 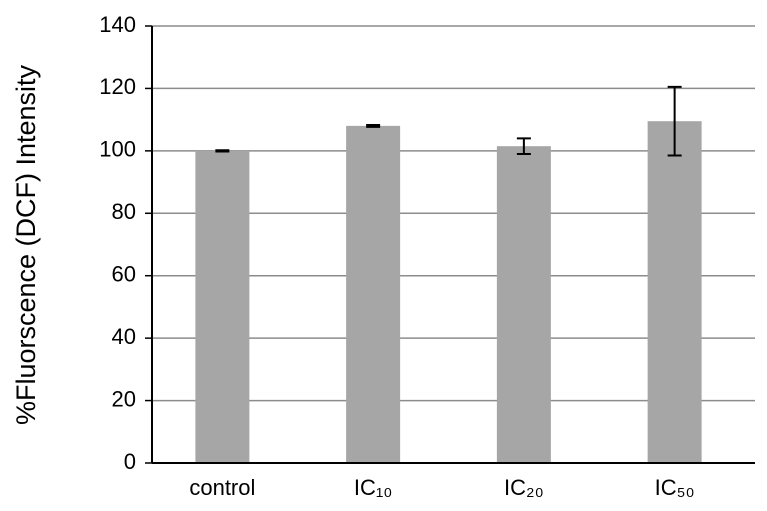 I want to click on x-tick-label: IC₂₀, so click(x=524, y=487).